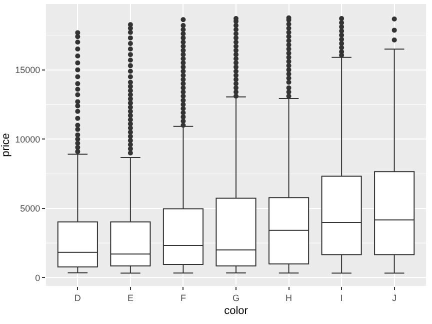  Describe the element at coordinates (78, 297) in the screenshot. I see `x-tick-label: D` at that location.